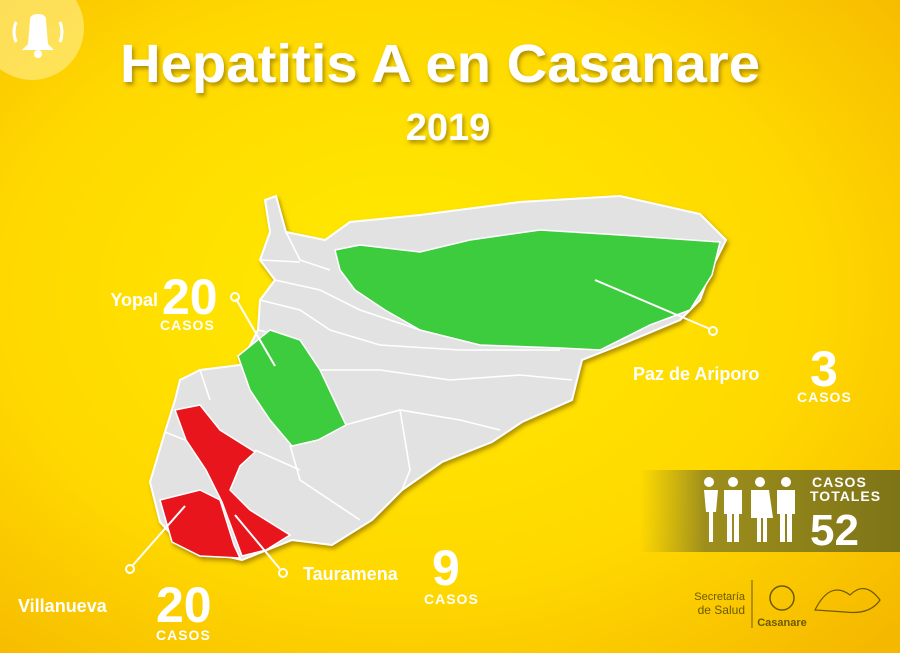 This screenshot has width=900, height=653. I want to click on total-label-line2: TOTALES, so click(845, 496).